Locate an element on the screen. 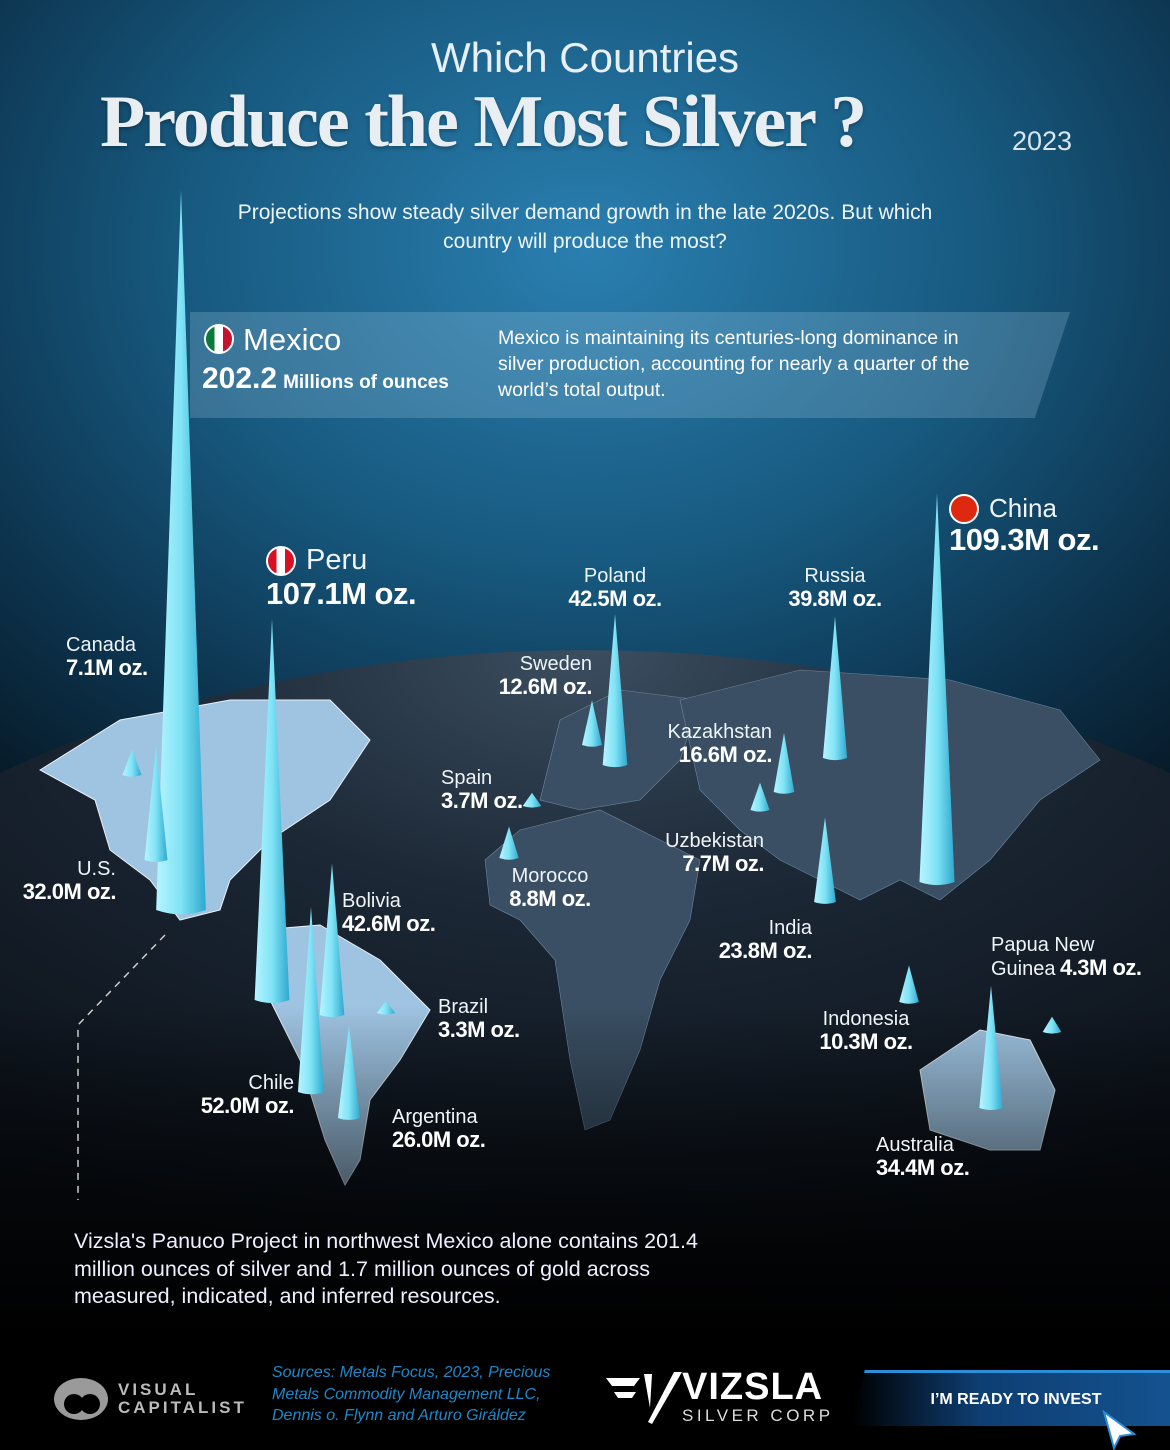 This screenshot has width=1170, height=1450. cursor-icon is located at coordinates (1119, 1430).